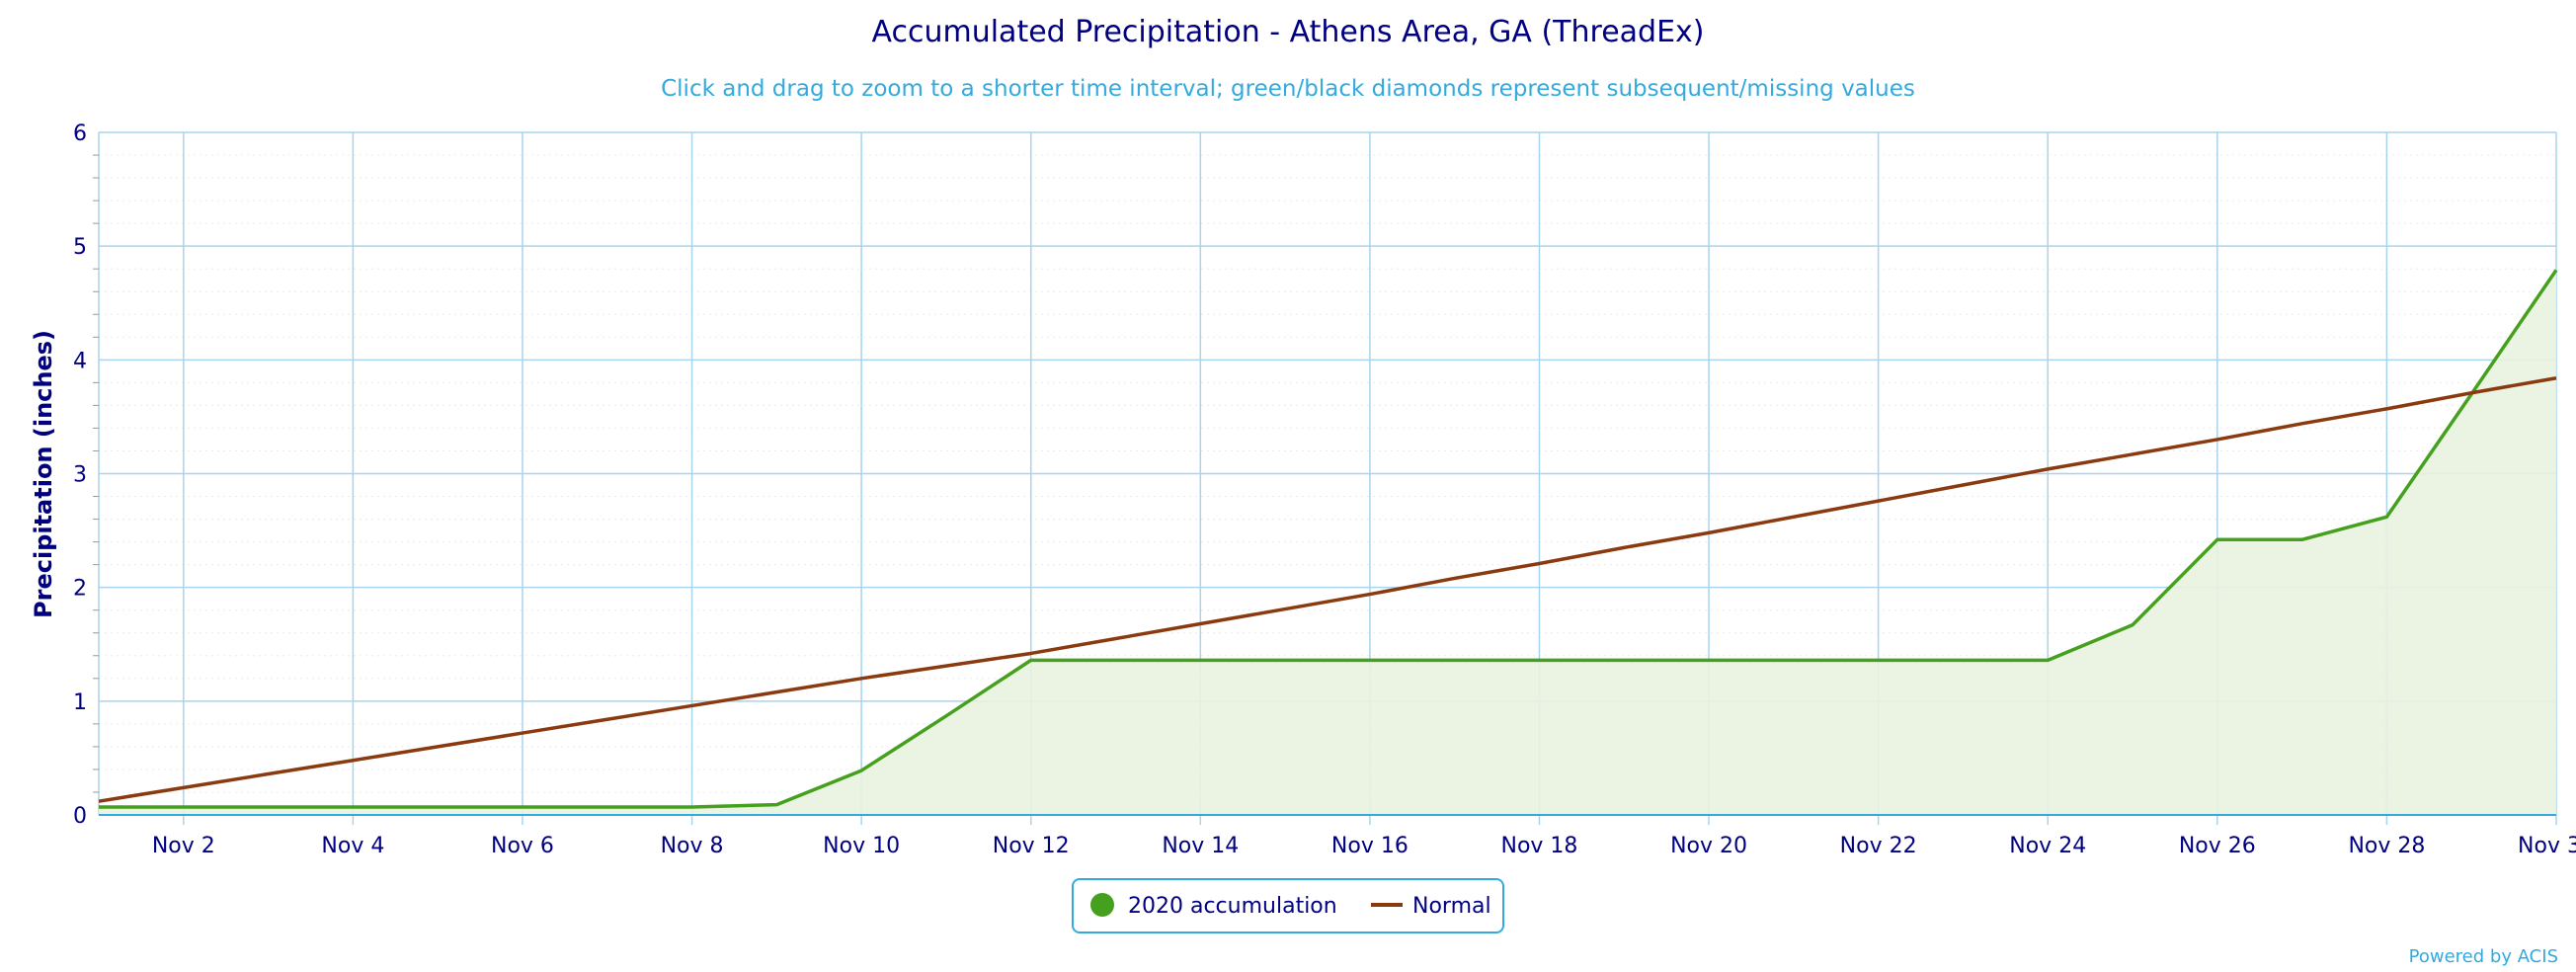 This screenshot has height=972, width=2576. Describe the element at coordinates (2386, 846) in the screenshot. I see `x-tick-label: Nov 28` at that location.